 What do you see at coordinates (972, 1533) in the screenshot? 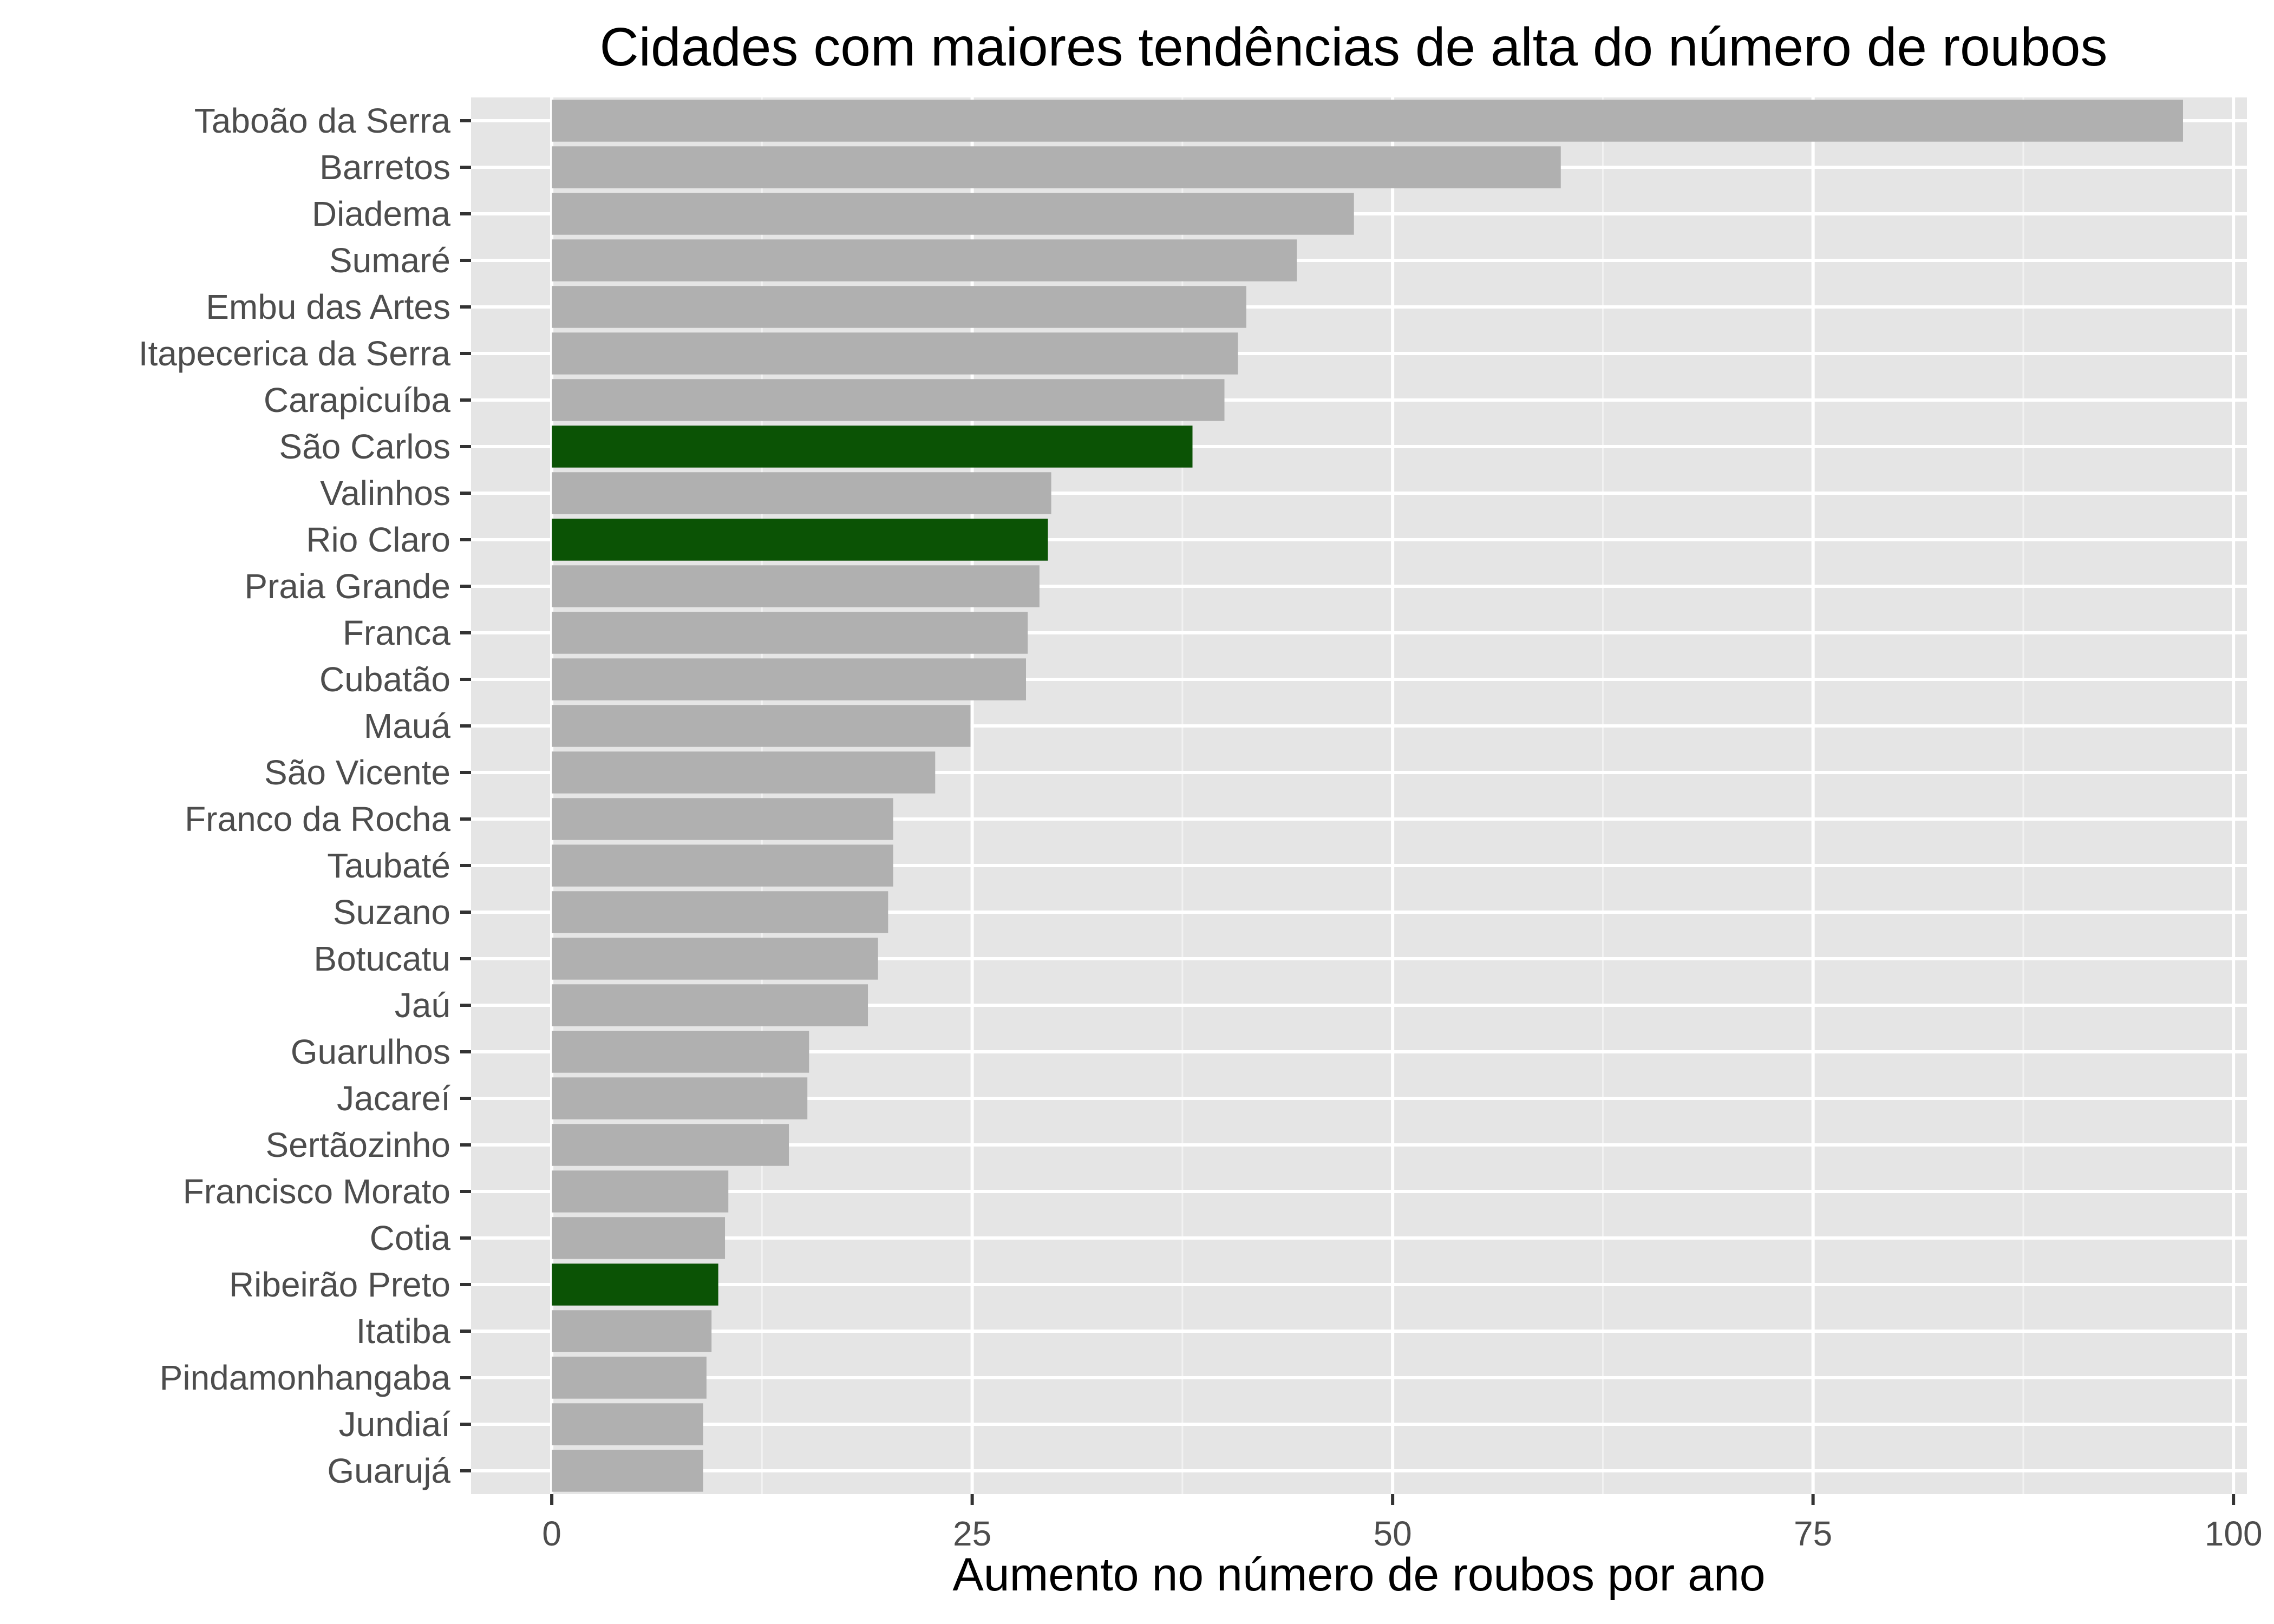
I see `x-tick-label: 25` at bounding box center [972, 1533].